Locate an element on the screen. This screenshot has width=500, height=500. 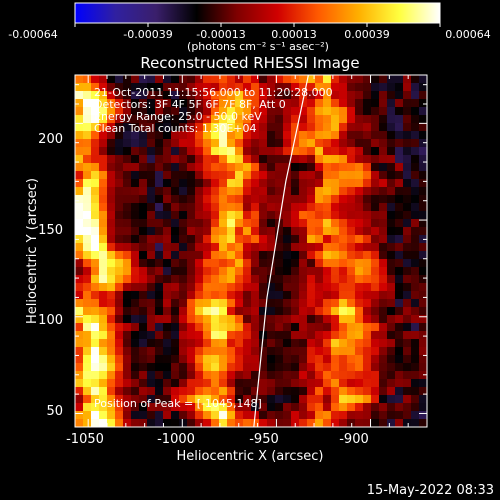
y-tick-label: 200 is located at coordinates (50, 139).